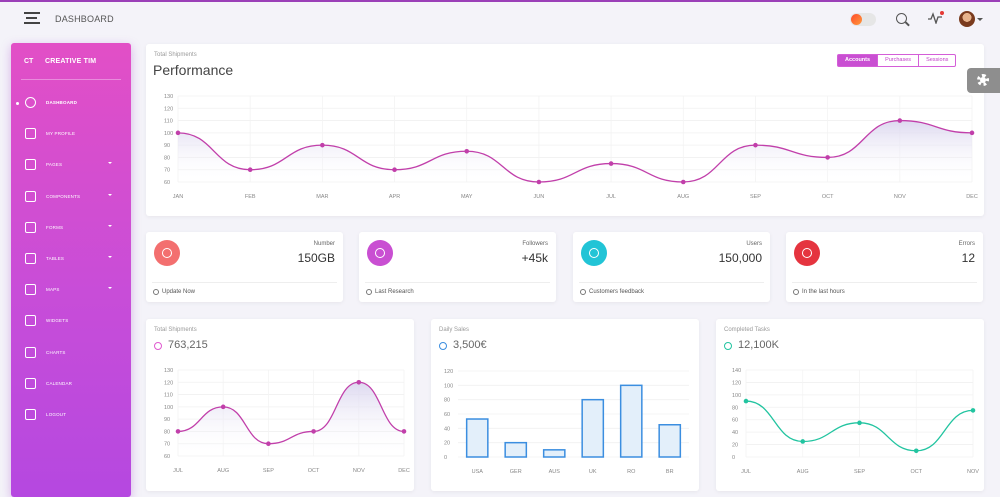 The image size is (1000, 497). I want to click on y-tick-label: 20, so click(735, 446).